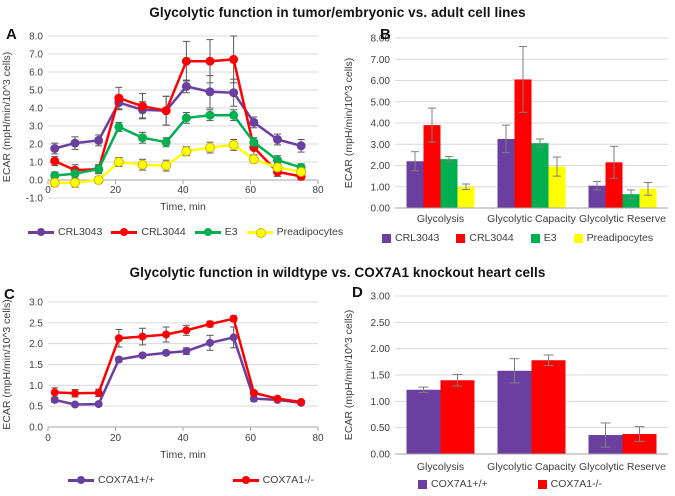 The height and width of the screenshot is (496, 675). Describe the element at coordinates (36, 323) in the screenshot. I see `y-tick-label: 2.5` at that location.